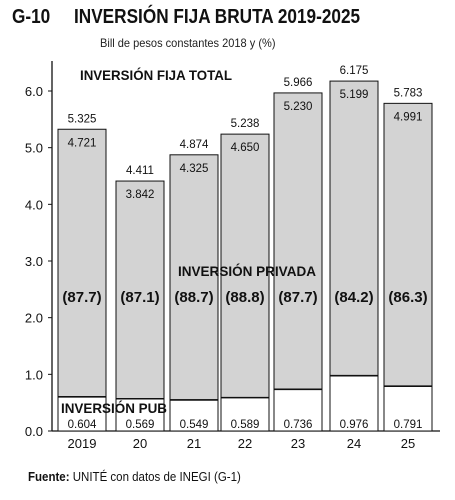  What do you see at coordinates (354, 443) in the screenshot?
I see `x-category-label: 24` at bounding box center [354, 443].